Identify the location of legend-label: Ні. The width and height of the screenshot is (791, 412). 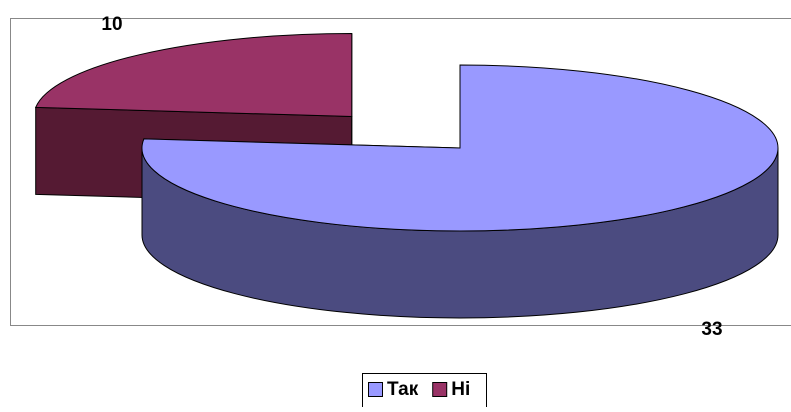
(460, 389).